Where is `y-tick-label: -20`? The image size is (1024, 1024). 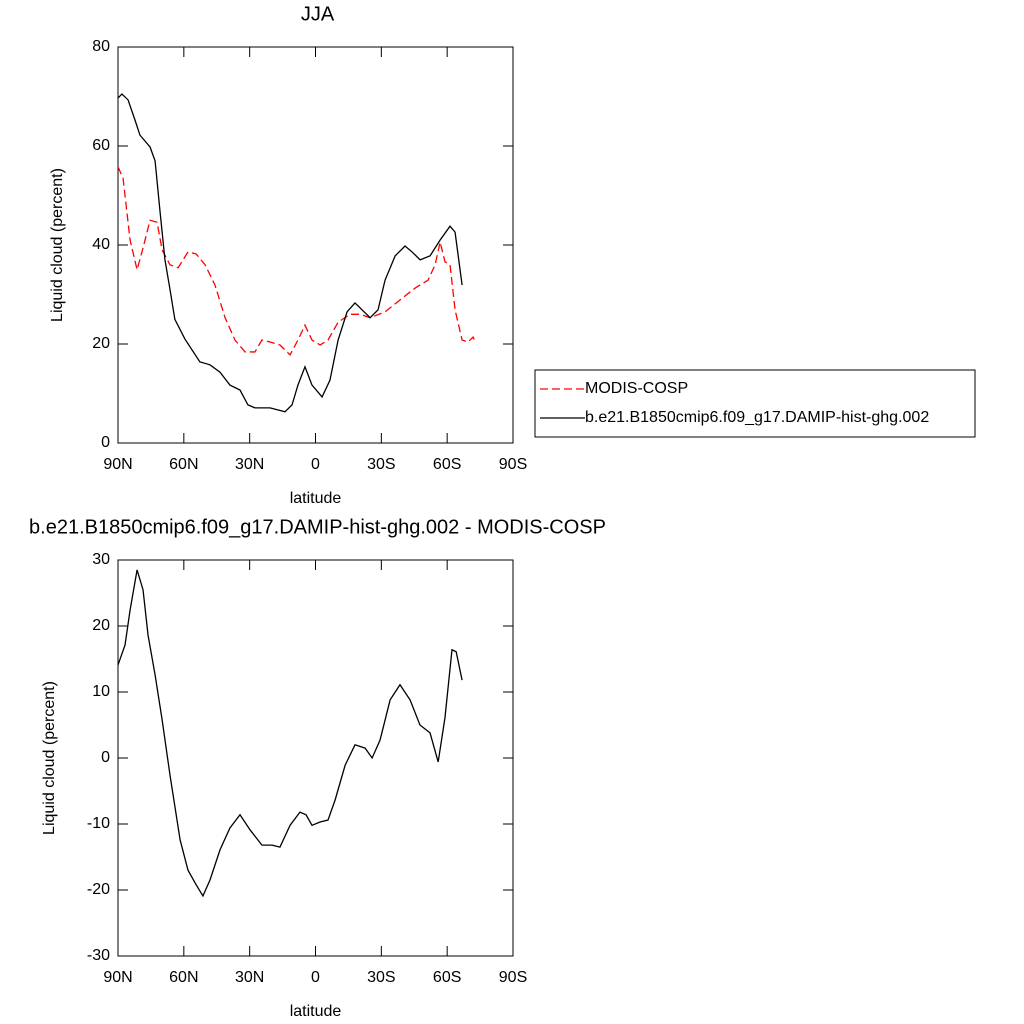
y-tick-label: -20 is located at coordinates (98, 889).